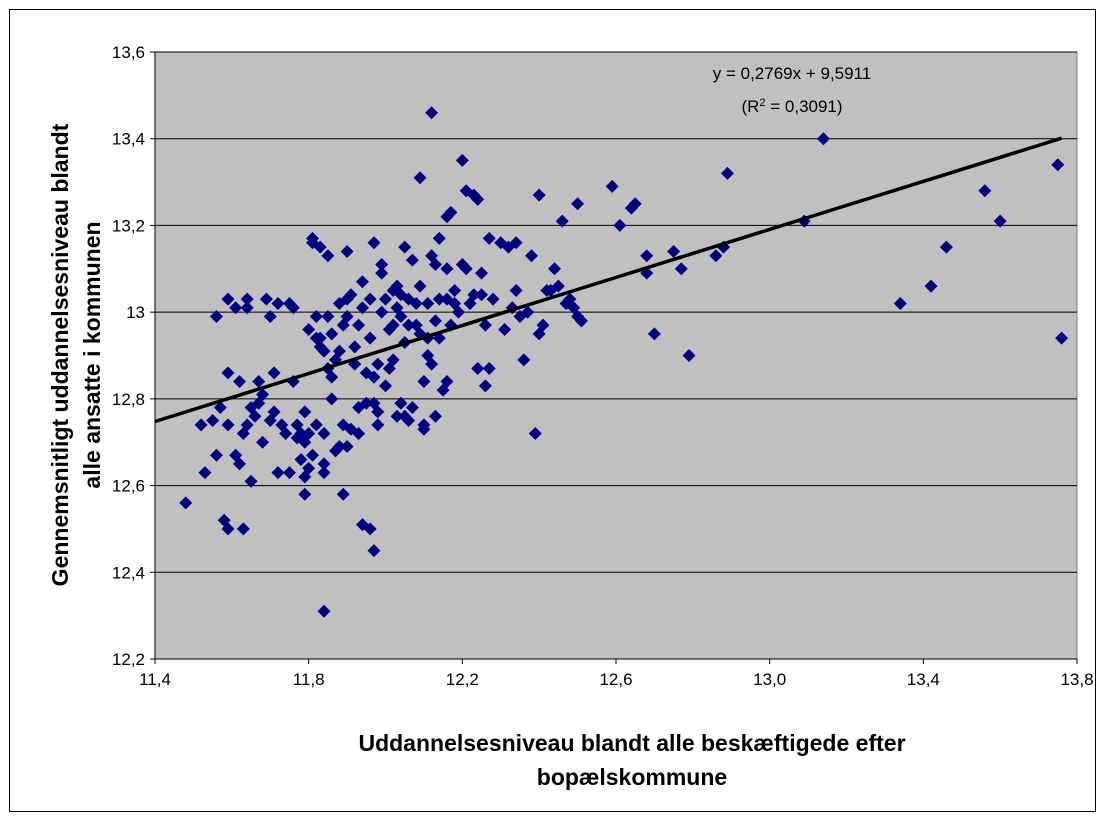 The width and height of the screenshot is (1107, 823). I want to click on y-tick-label: 12,4, so click(128, 572).